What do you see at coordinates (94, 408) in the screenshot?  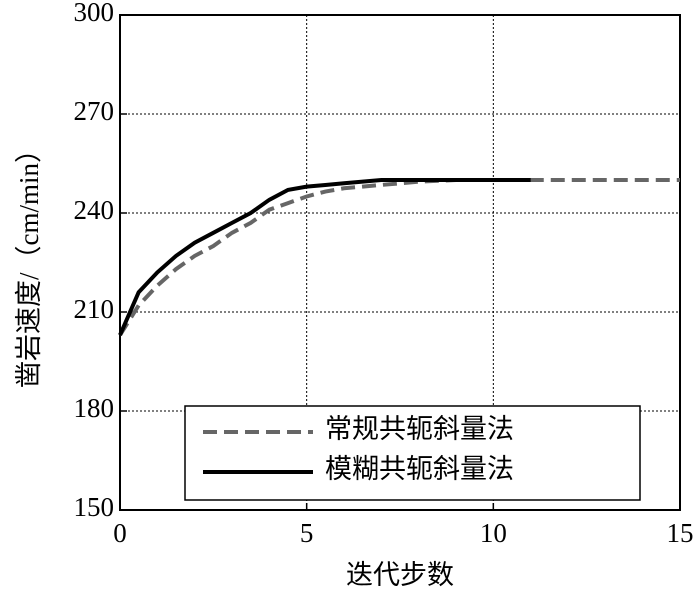 I see `y-tick-label: 180` at bounding box center [94, 408].